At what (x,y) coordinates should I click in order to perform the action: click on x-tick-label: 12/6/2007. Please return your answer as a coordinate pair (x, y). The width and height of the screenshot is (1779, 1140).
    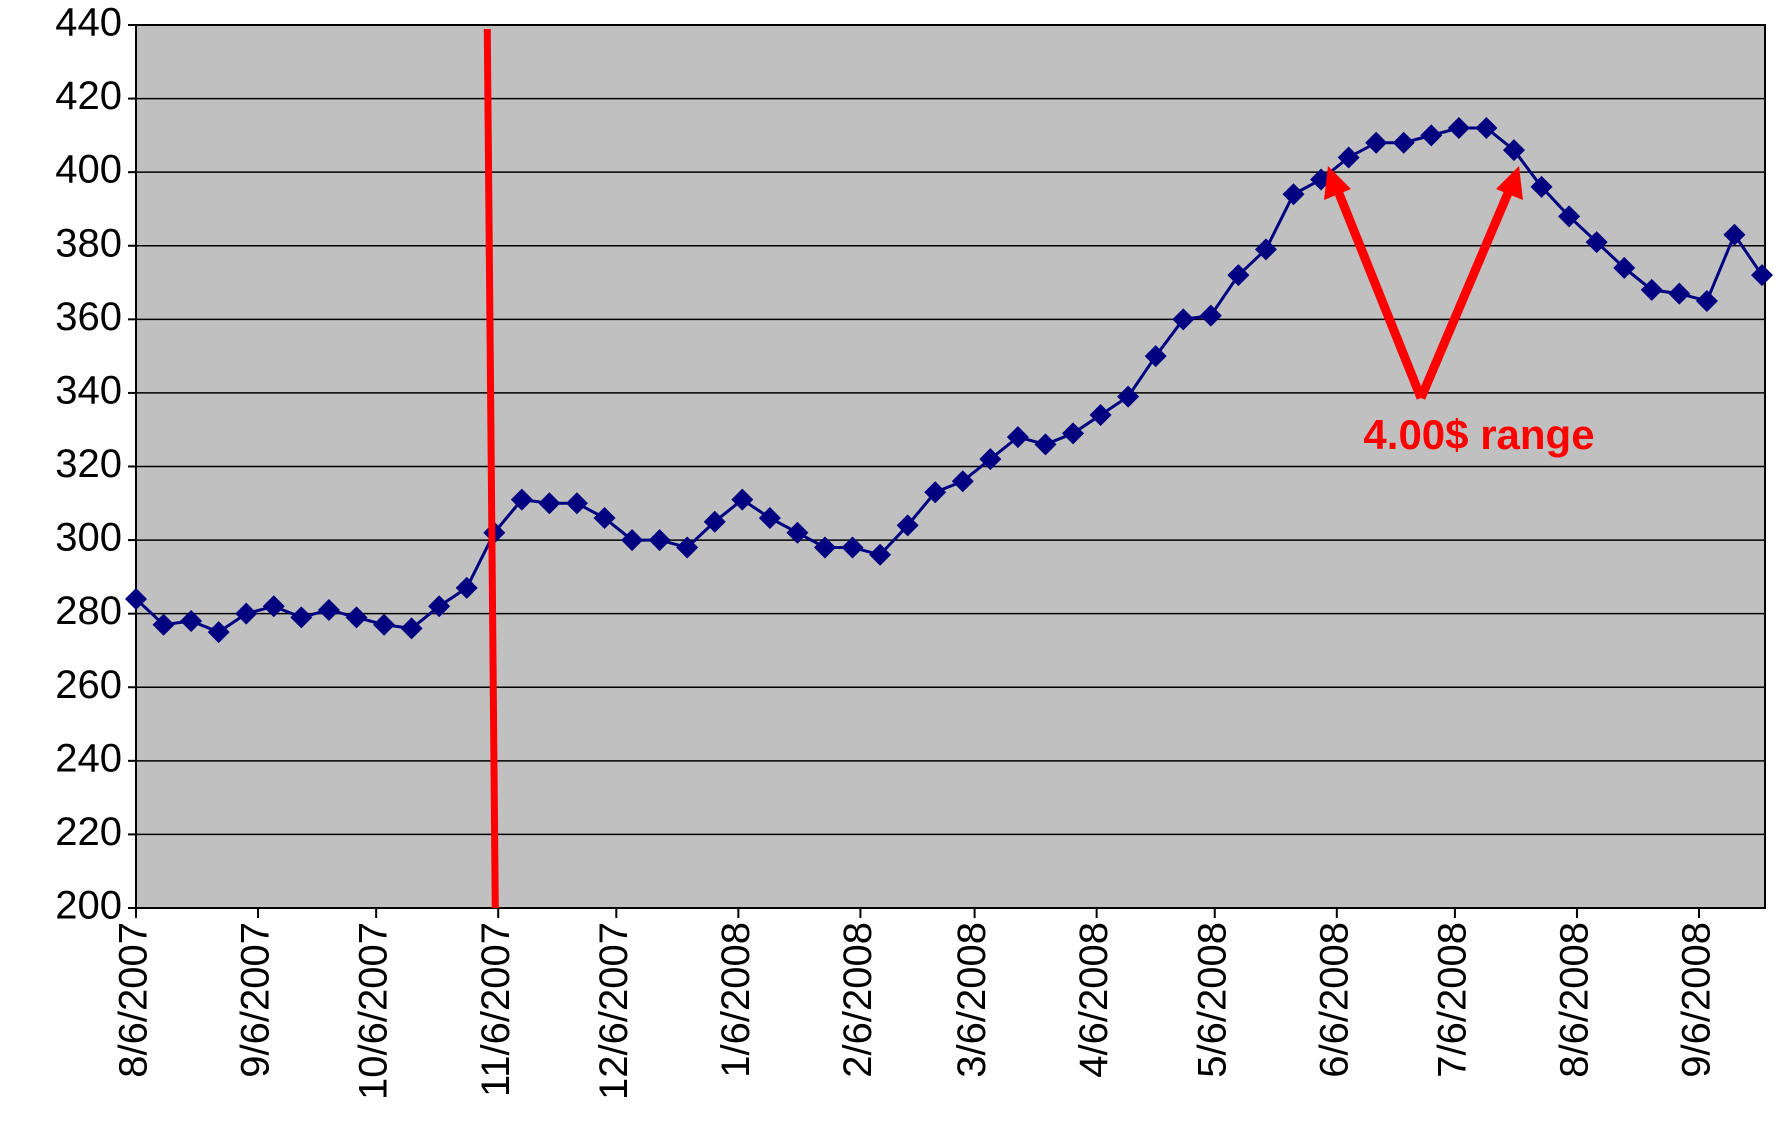
    Looking at the image, I should click on (614, 1011).